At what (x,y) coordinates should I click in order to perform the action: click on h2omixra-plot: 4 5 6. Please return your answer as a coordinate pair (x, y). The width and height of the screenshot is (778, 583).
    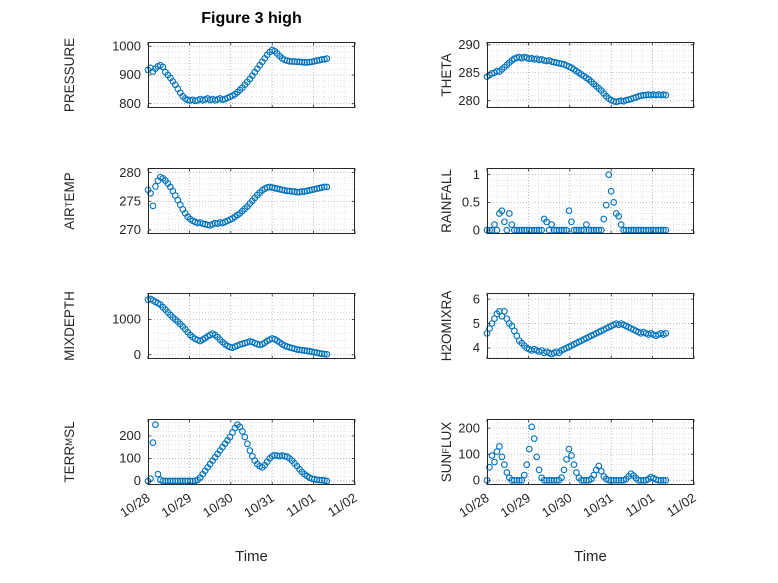
    Looking at the image, I should click on (584, 325).